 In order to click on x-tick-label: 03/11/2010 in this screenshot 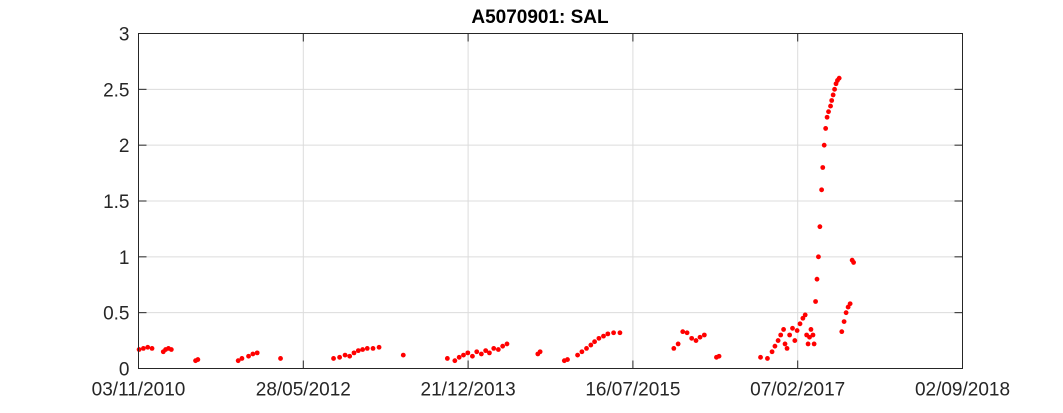, I will do `click(139, 390)`.